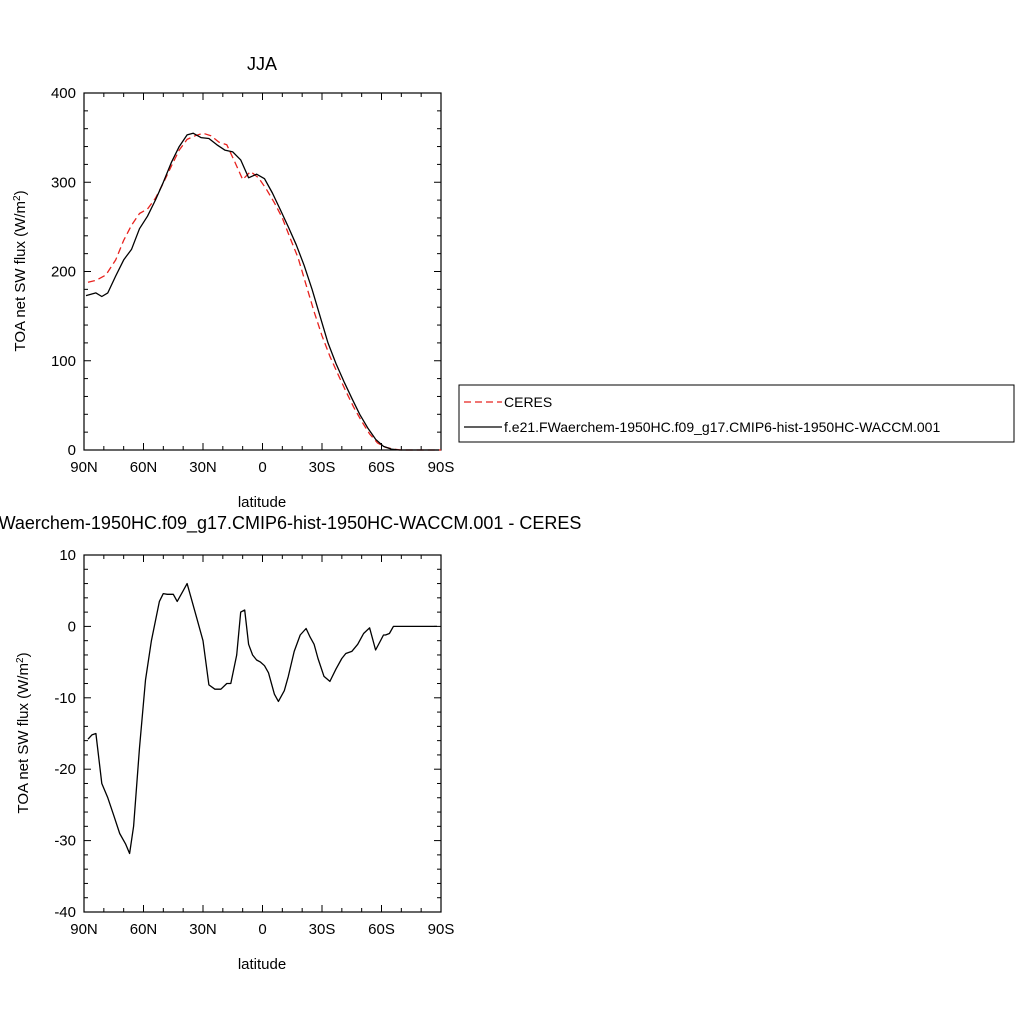 This screenshot has width=1024, height=1024. I want to click on y-tick-label: -20, so click(65, 769).